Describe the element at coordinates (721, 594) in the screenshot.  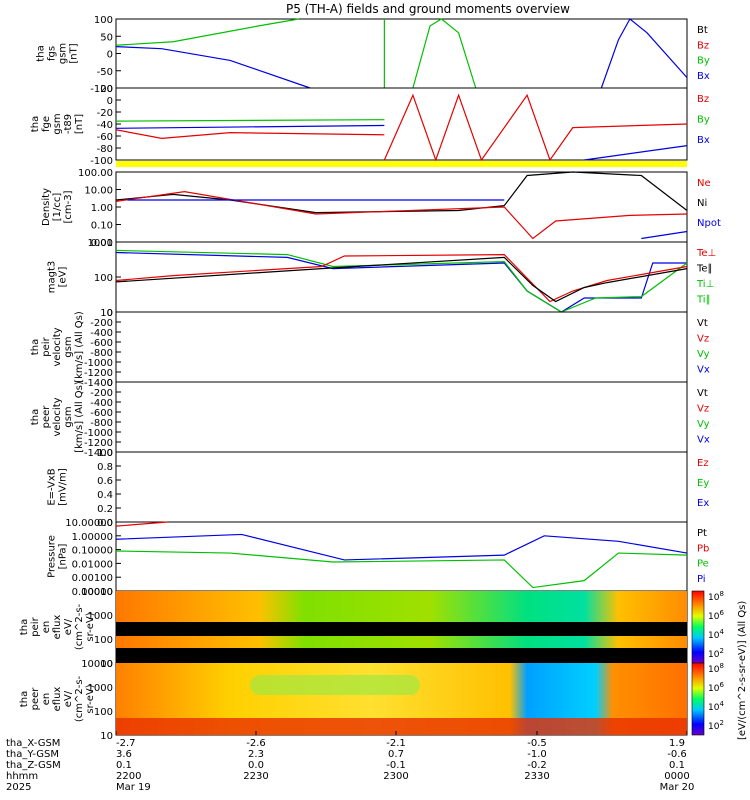
I see `tick-exponent: 8` at that location.